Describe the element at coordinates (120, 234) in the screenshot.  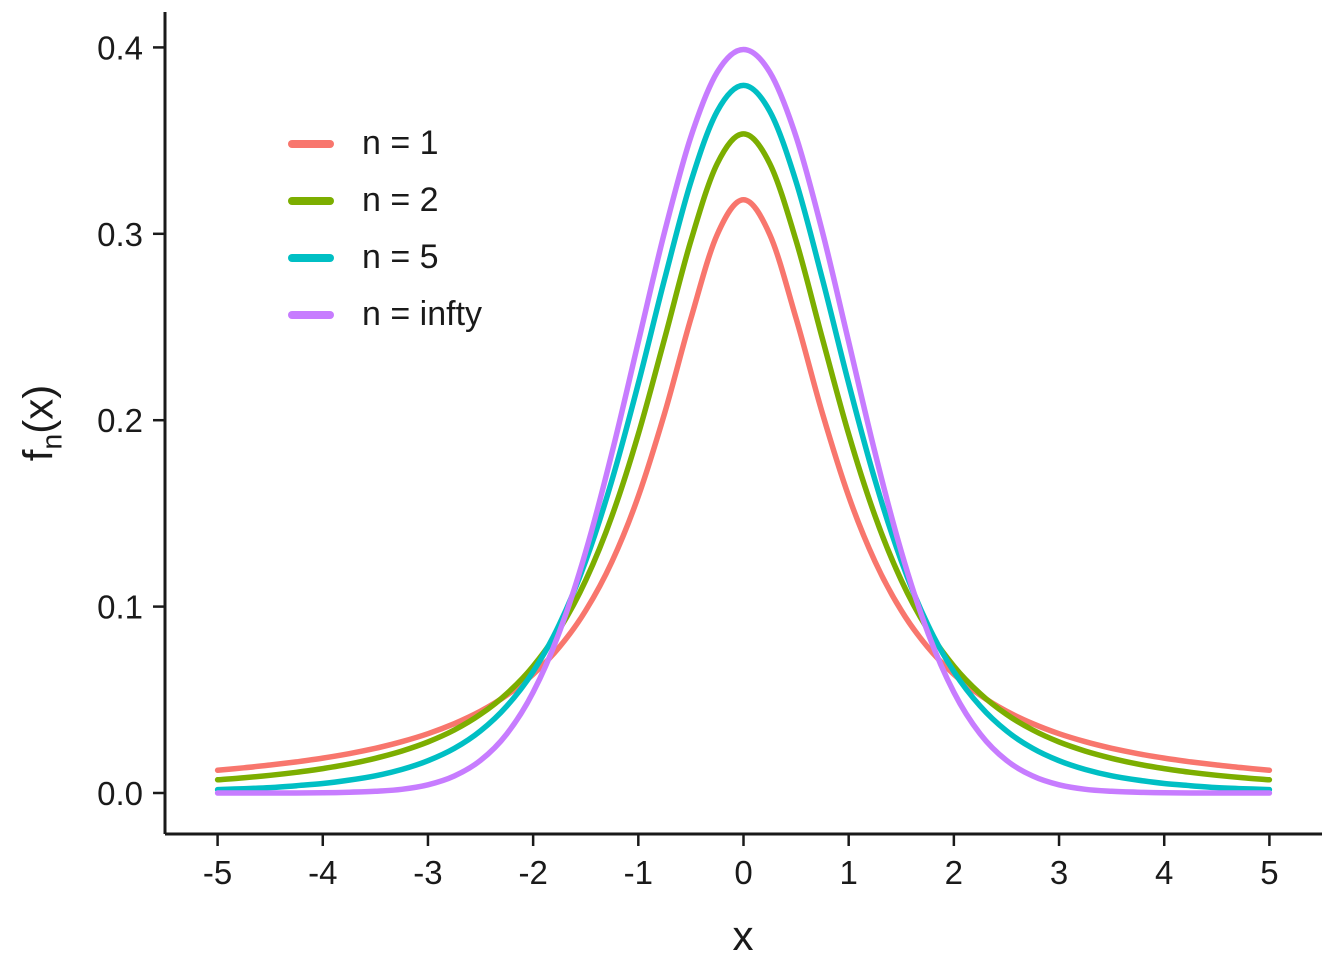
I see `y-tick-label: 0.3` at that location.